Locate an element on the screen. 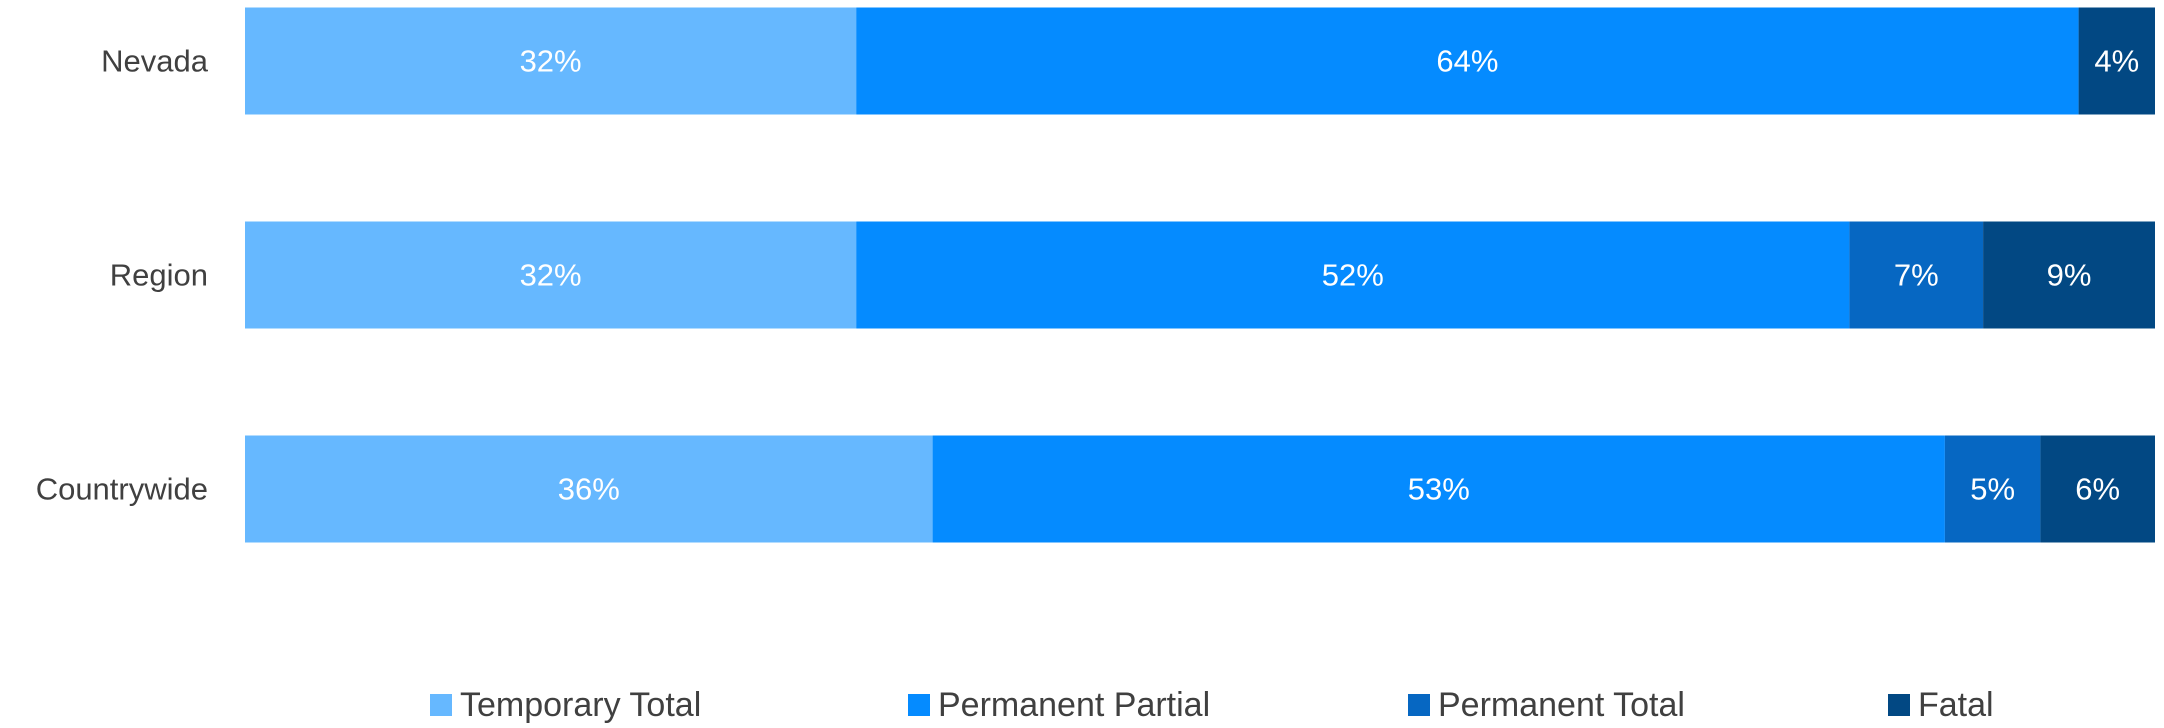 The height and width of the screenshot is (728, 2164). bar-segment-countrywide-permanent-partial is located at coordinates (1438, 489).